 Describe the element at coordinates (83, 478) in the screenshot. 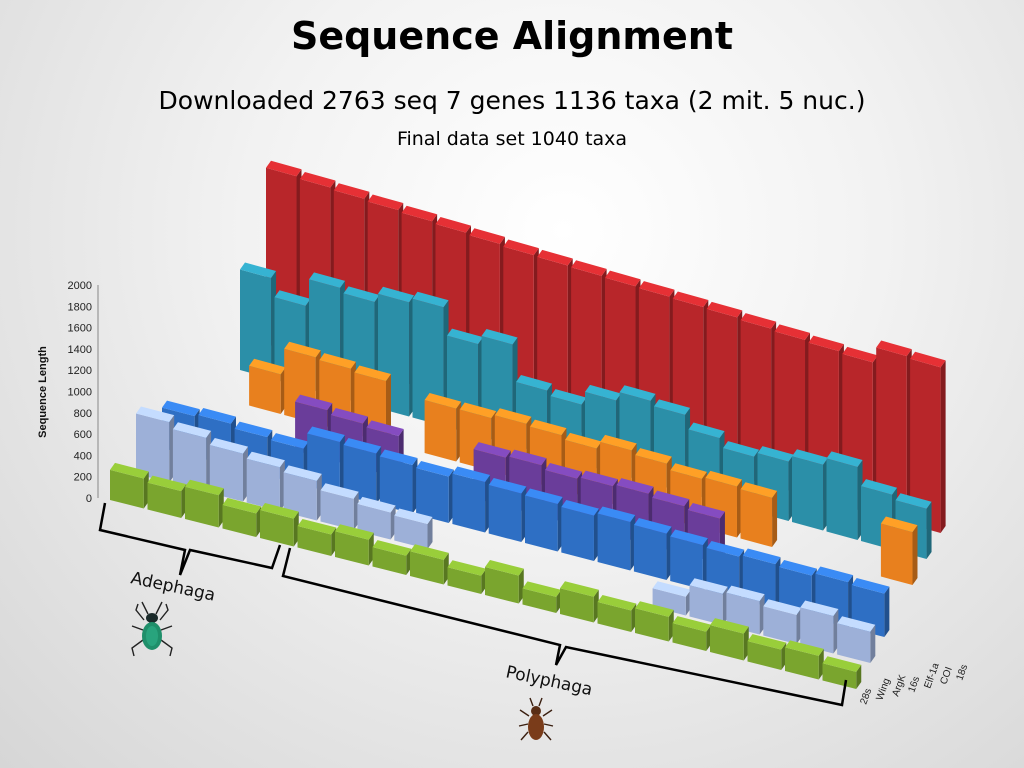

I see `y-tick-label: 200` at that location.